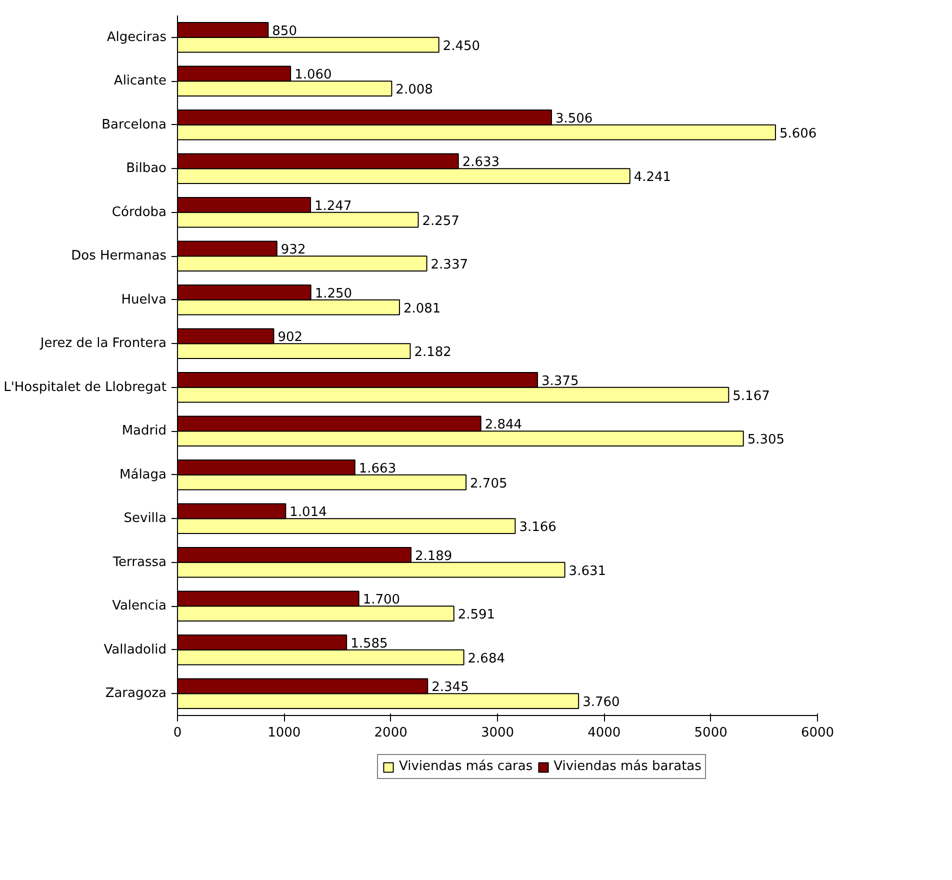 This screenshot has height=880, width=952. I want to click on data-label: 2.633, so click(481, 162).